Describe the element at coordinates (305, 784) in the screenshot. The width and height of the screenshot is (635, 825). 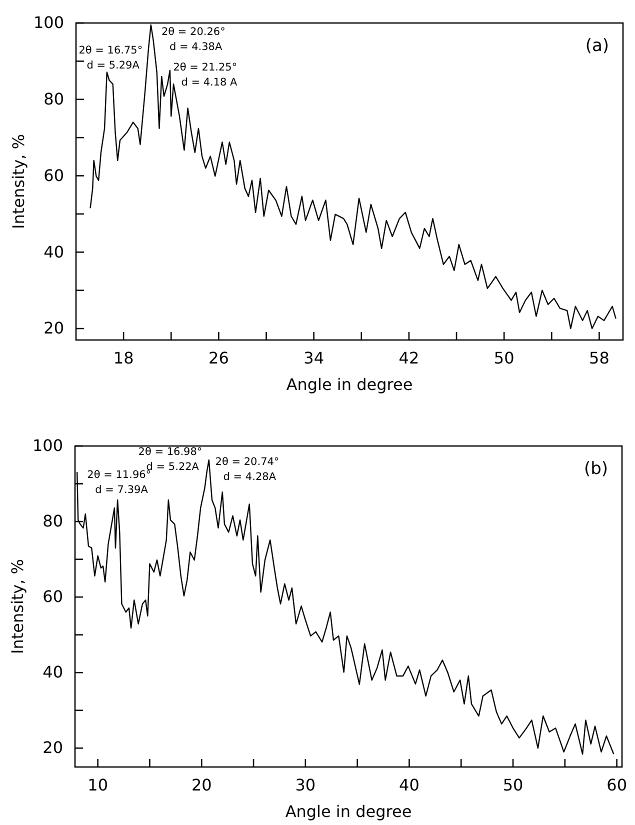
I see `x-tick-label: 30` at that location.